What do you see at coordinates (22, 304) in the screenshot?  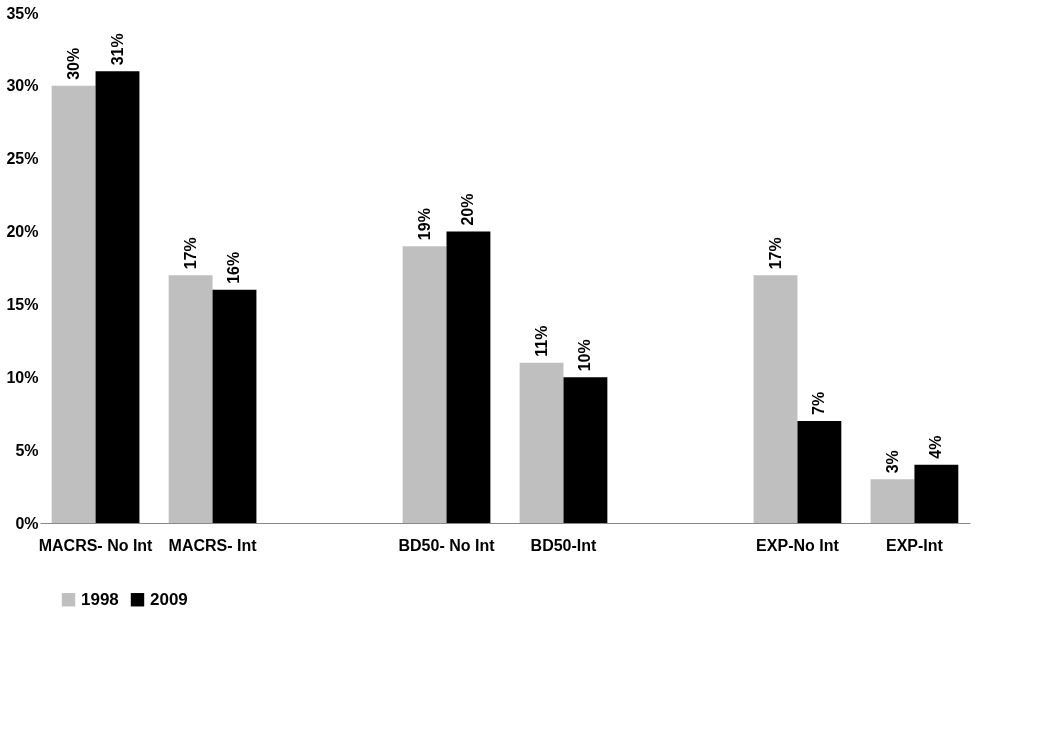 I see `y-tick-label: 15%` at bounding box center [22, 304].